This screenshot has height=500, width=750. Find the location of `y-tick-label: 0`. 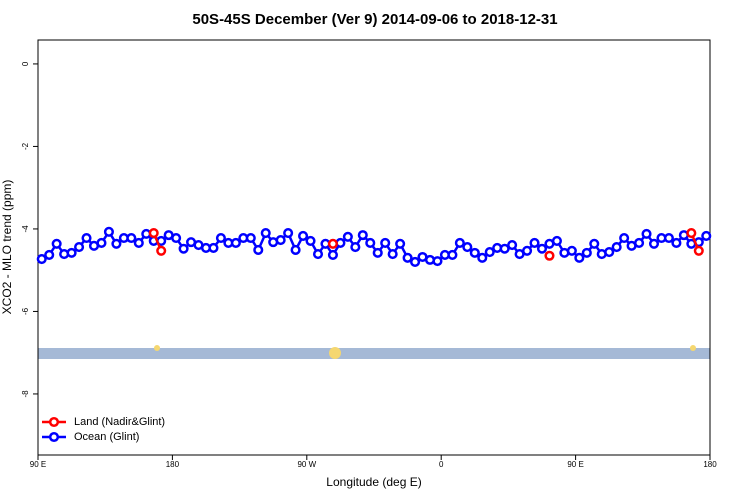

y-tick-label: 0 is located at coordinates (25, 63).